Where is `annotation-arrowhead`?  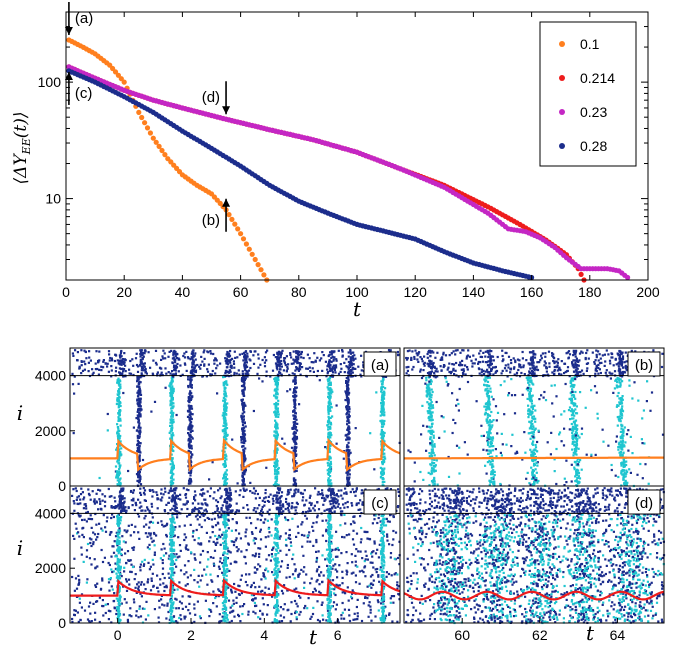 annotation-arrowhead is located at coordinates (68, 75).